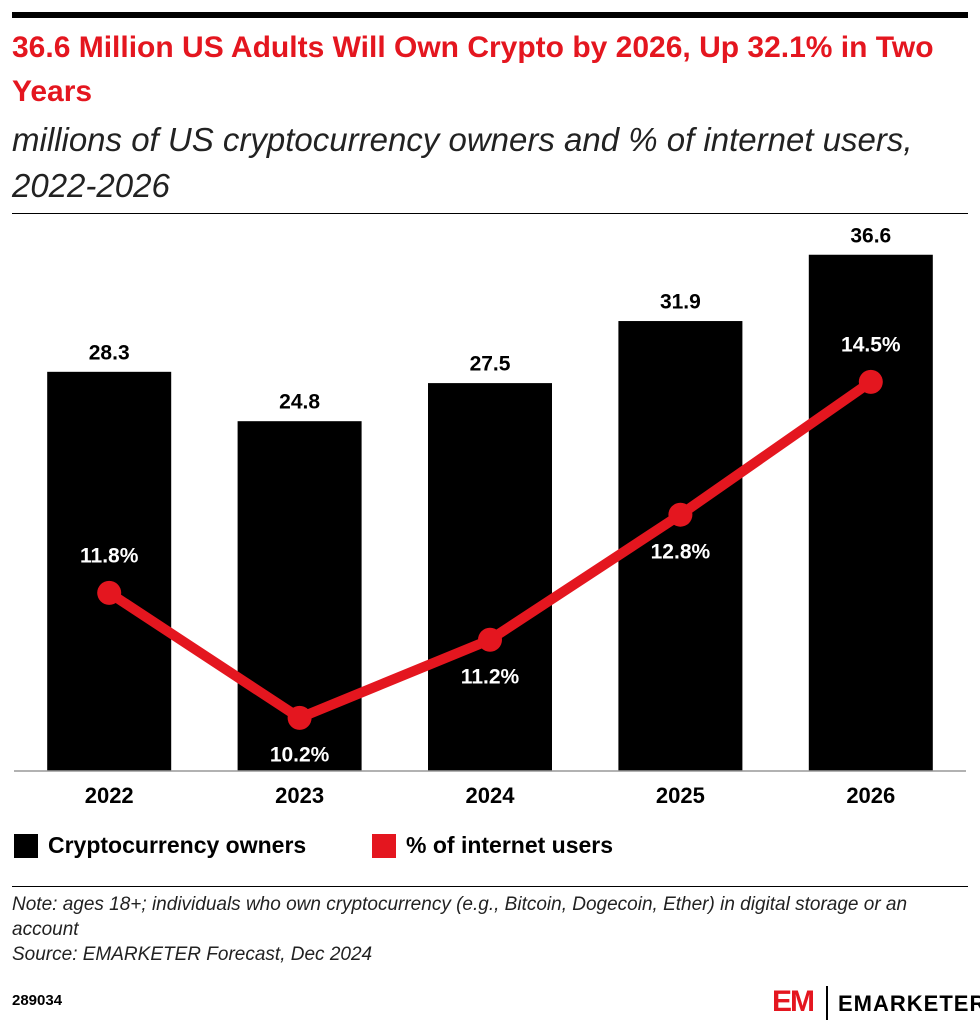 The height and width of the screenshot is (1030, 980). Describe the element at coordinates (793, 1001) in the screenshot. I see `logo-mark: EM` at that location.